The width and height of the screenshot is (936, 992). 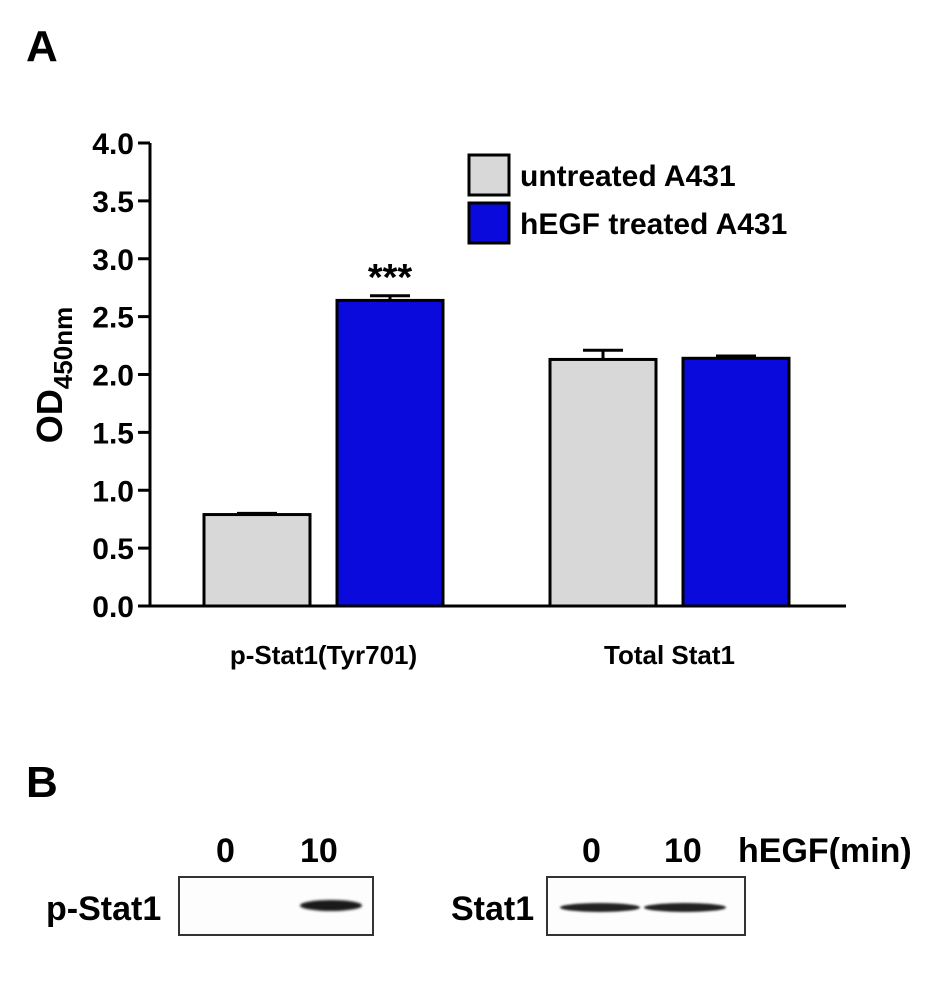 I want to click on y-tick-label: 3.5, so click(x=113, y=202).